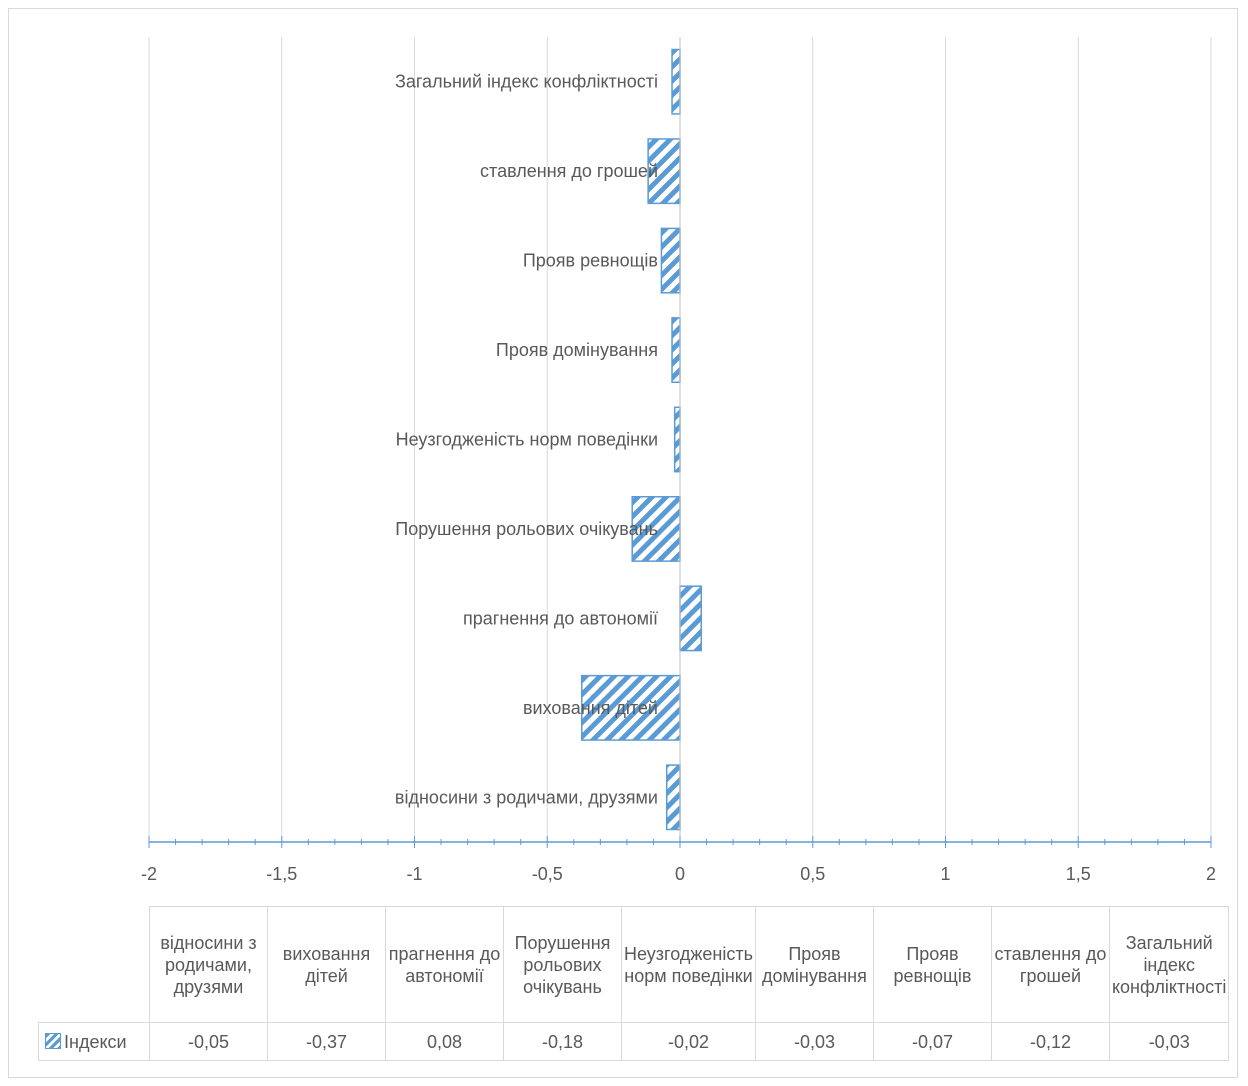 The width and height of the screenshot is (1248, 1086). I want to click on table-header-cell: прагнення до автономії, so click(444, 964).